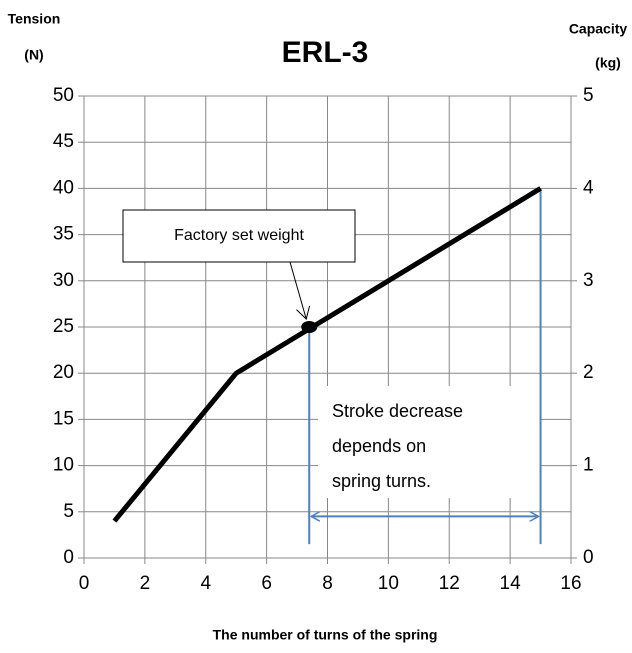 The height and width of the screenshot is (653, 632). I want to click on y-tick-label: 45, so click(63, 141).